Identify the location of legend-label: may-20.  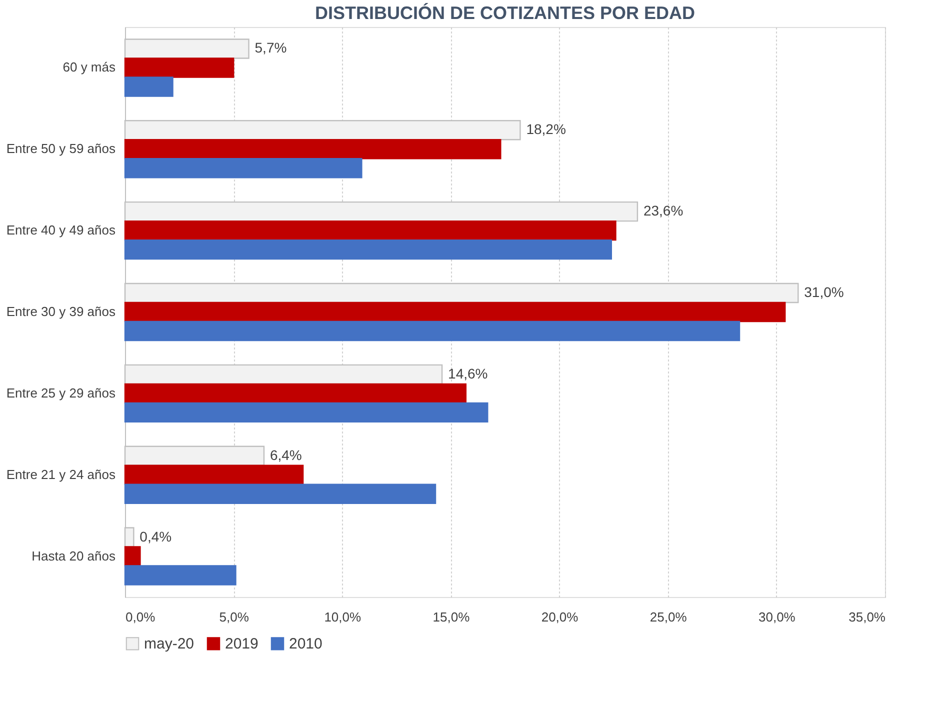
(169, 644).